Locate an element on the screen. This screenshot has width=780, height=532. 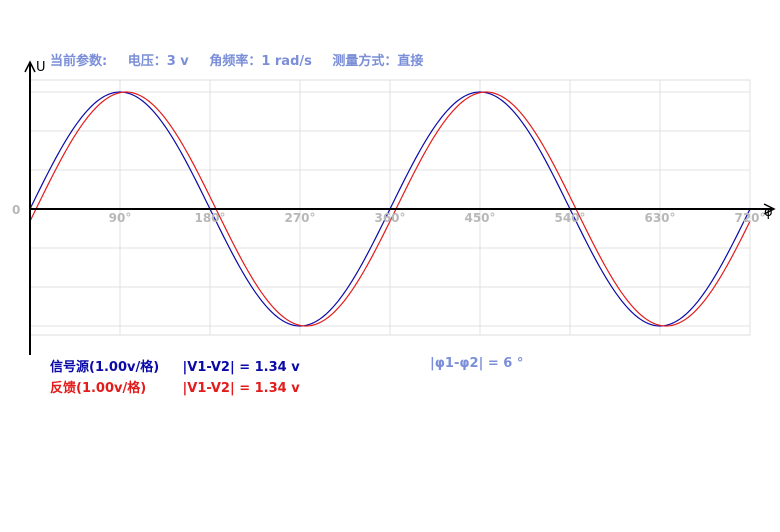
x-tick-label: 450° is located at coordinates (479, 218).